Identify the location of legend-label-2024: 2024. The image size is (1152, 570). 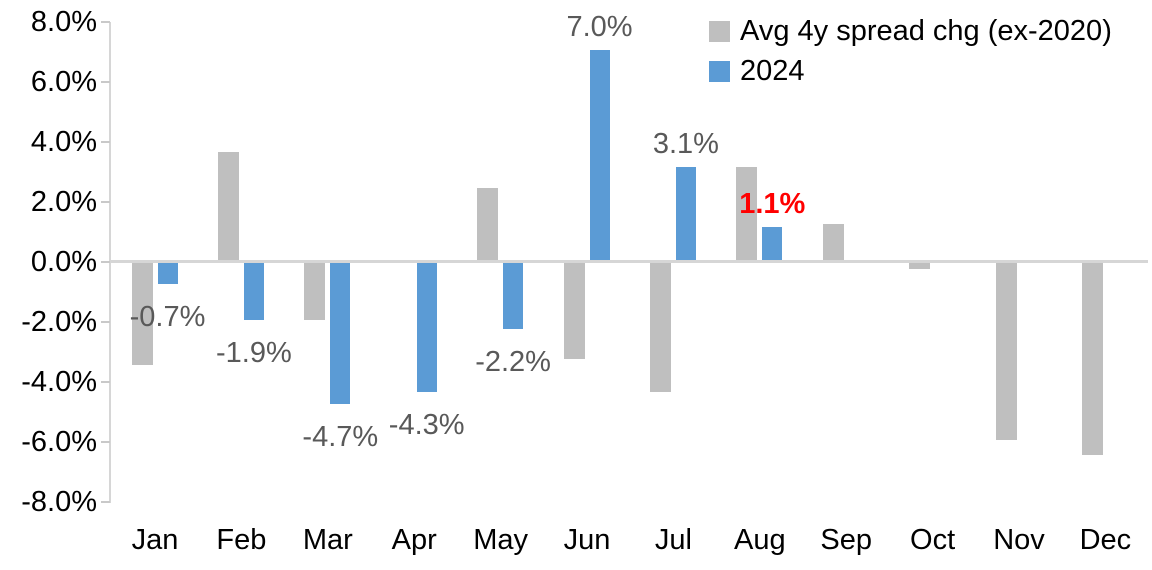
(772, 70).